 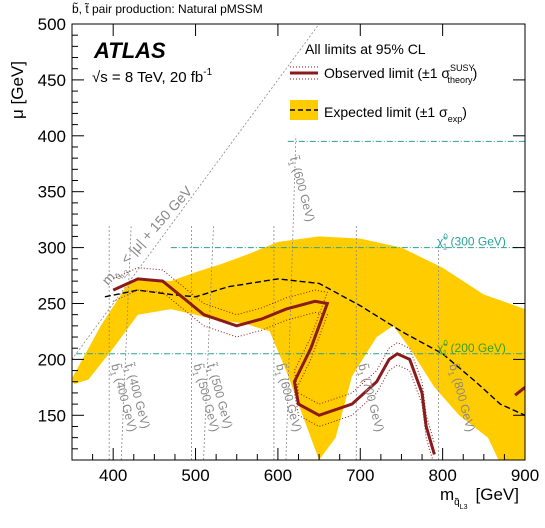 I want to click on energy-text: √s = 8 TeV, 20 fb, so click(x=147, y=77).